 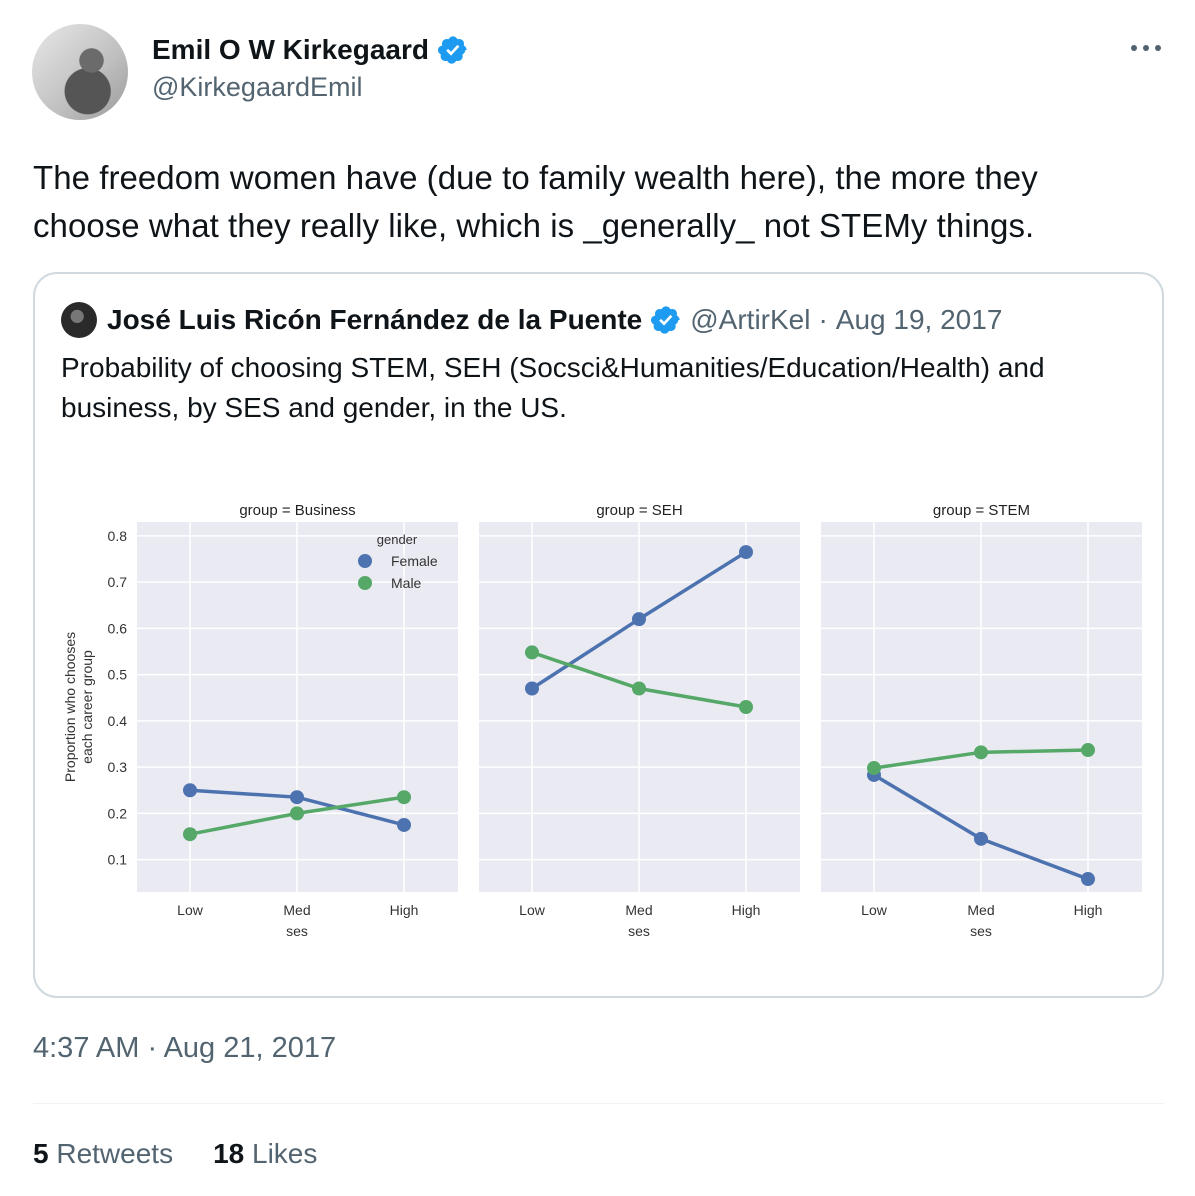 What do you see at coordinates (118, 675) in the screenshot?
I see `y-tick-label: 0.5` at bounding box center [118, 675].